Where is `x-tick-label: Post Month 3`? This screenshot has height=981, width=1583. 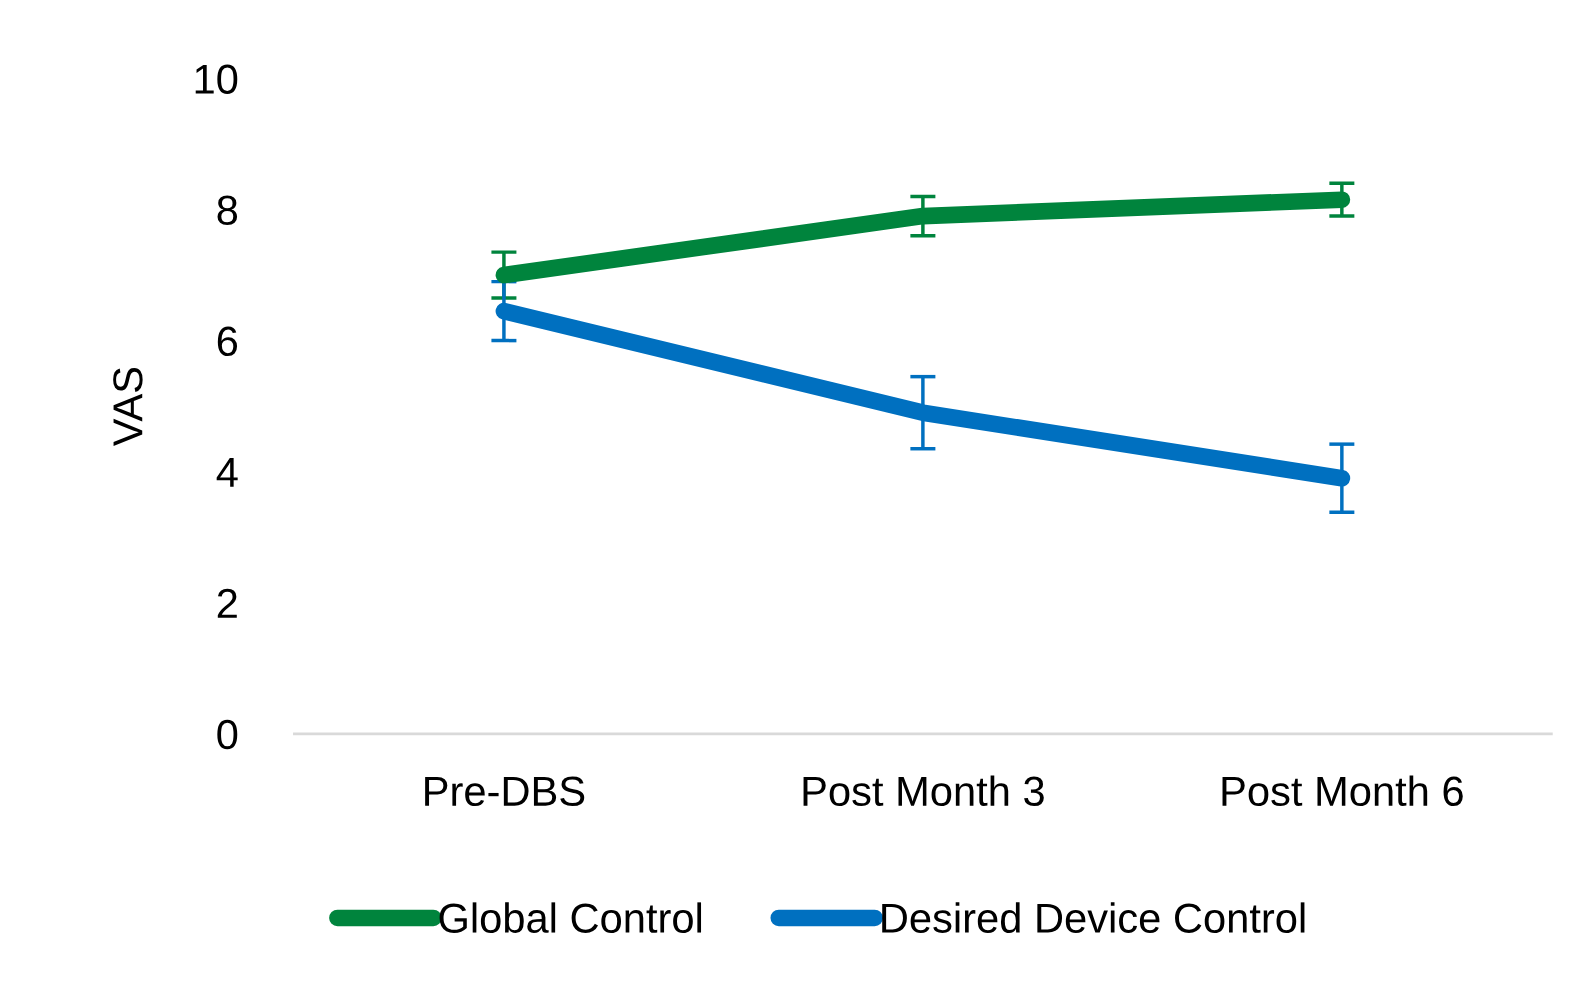
x-tick-label: Post Month 3 is located at coordinates (923, 791).